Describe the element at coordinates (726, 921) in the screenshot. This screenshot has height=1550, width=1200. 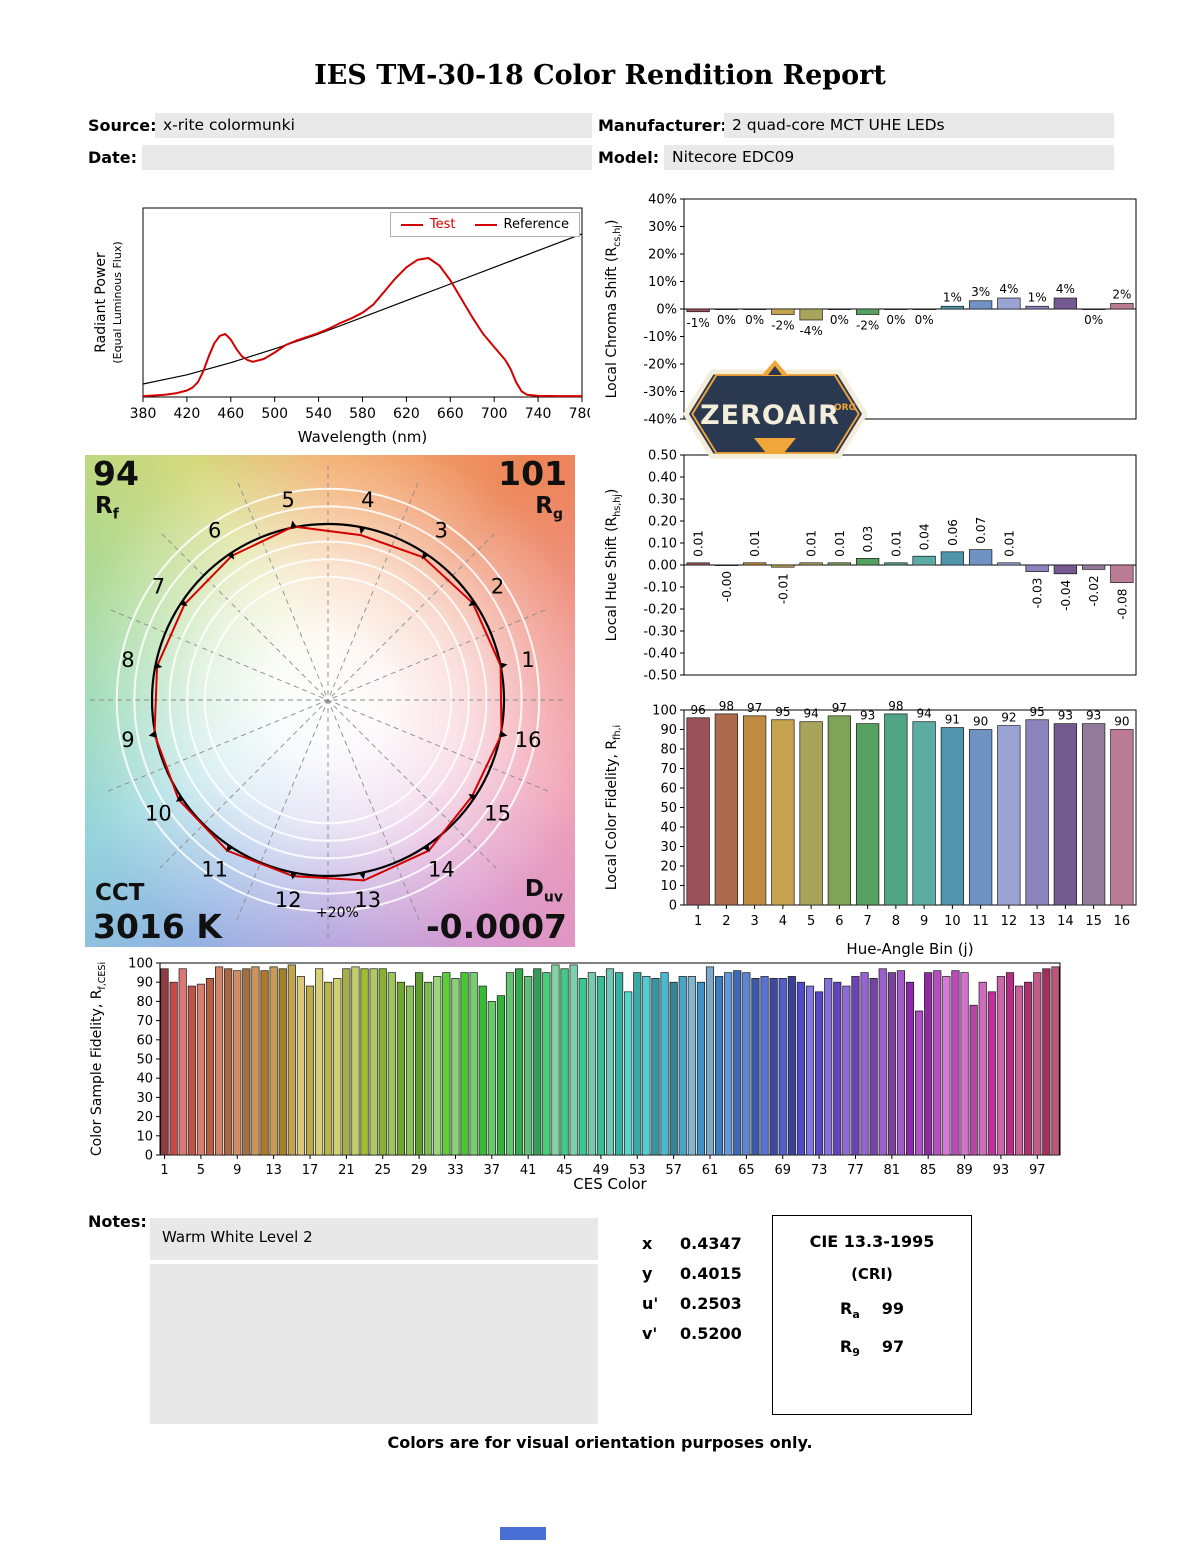
I see `svg-text: 2` at that location.